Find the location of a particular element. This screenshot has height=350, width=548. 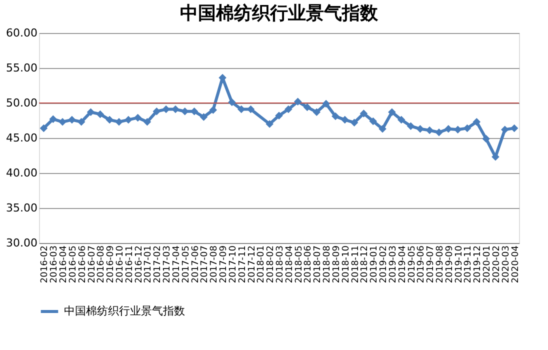

x-tick-label: 2019-04 is located at coordinates (403, 264).